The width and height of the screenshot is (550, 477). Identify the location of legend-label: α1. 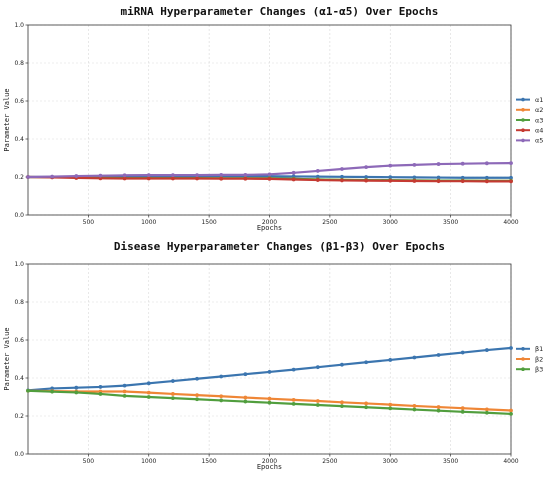
(539, 100).